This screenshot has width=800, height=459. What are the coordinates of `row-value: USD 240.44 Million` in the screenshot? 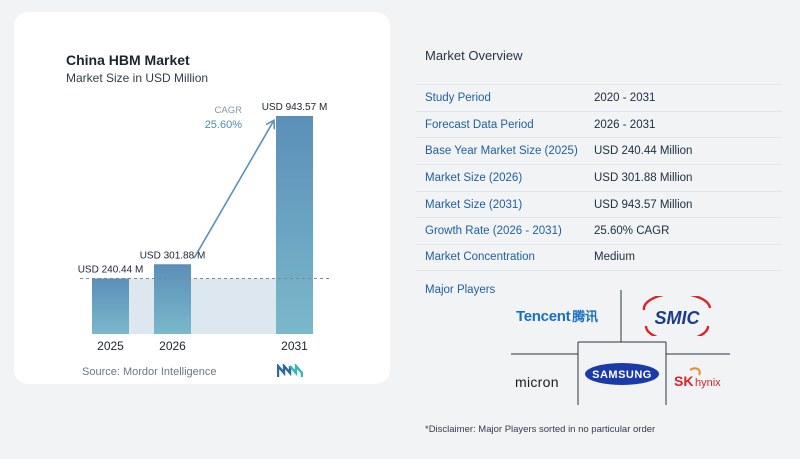 It's located at (643, 151).